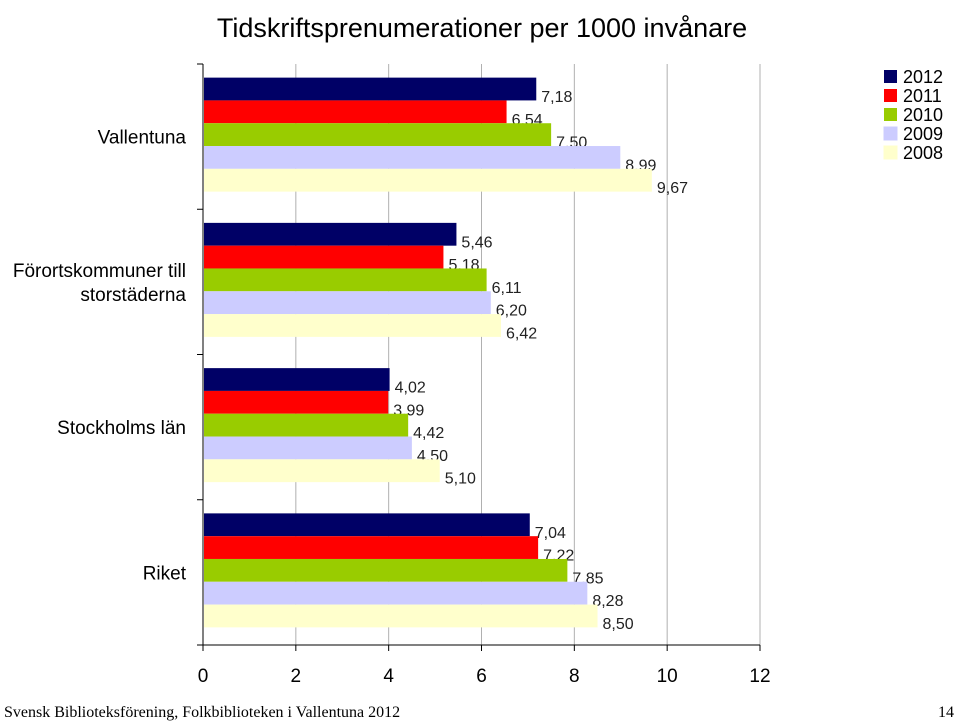  What do you see at coordinates (890, 133) in the screenshot?
I see `legend-swatch-2009` at bounding box center [890, 133].